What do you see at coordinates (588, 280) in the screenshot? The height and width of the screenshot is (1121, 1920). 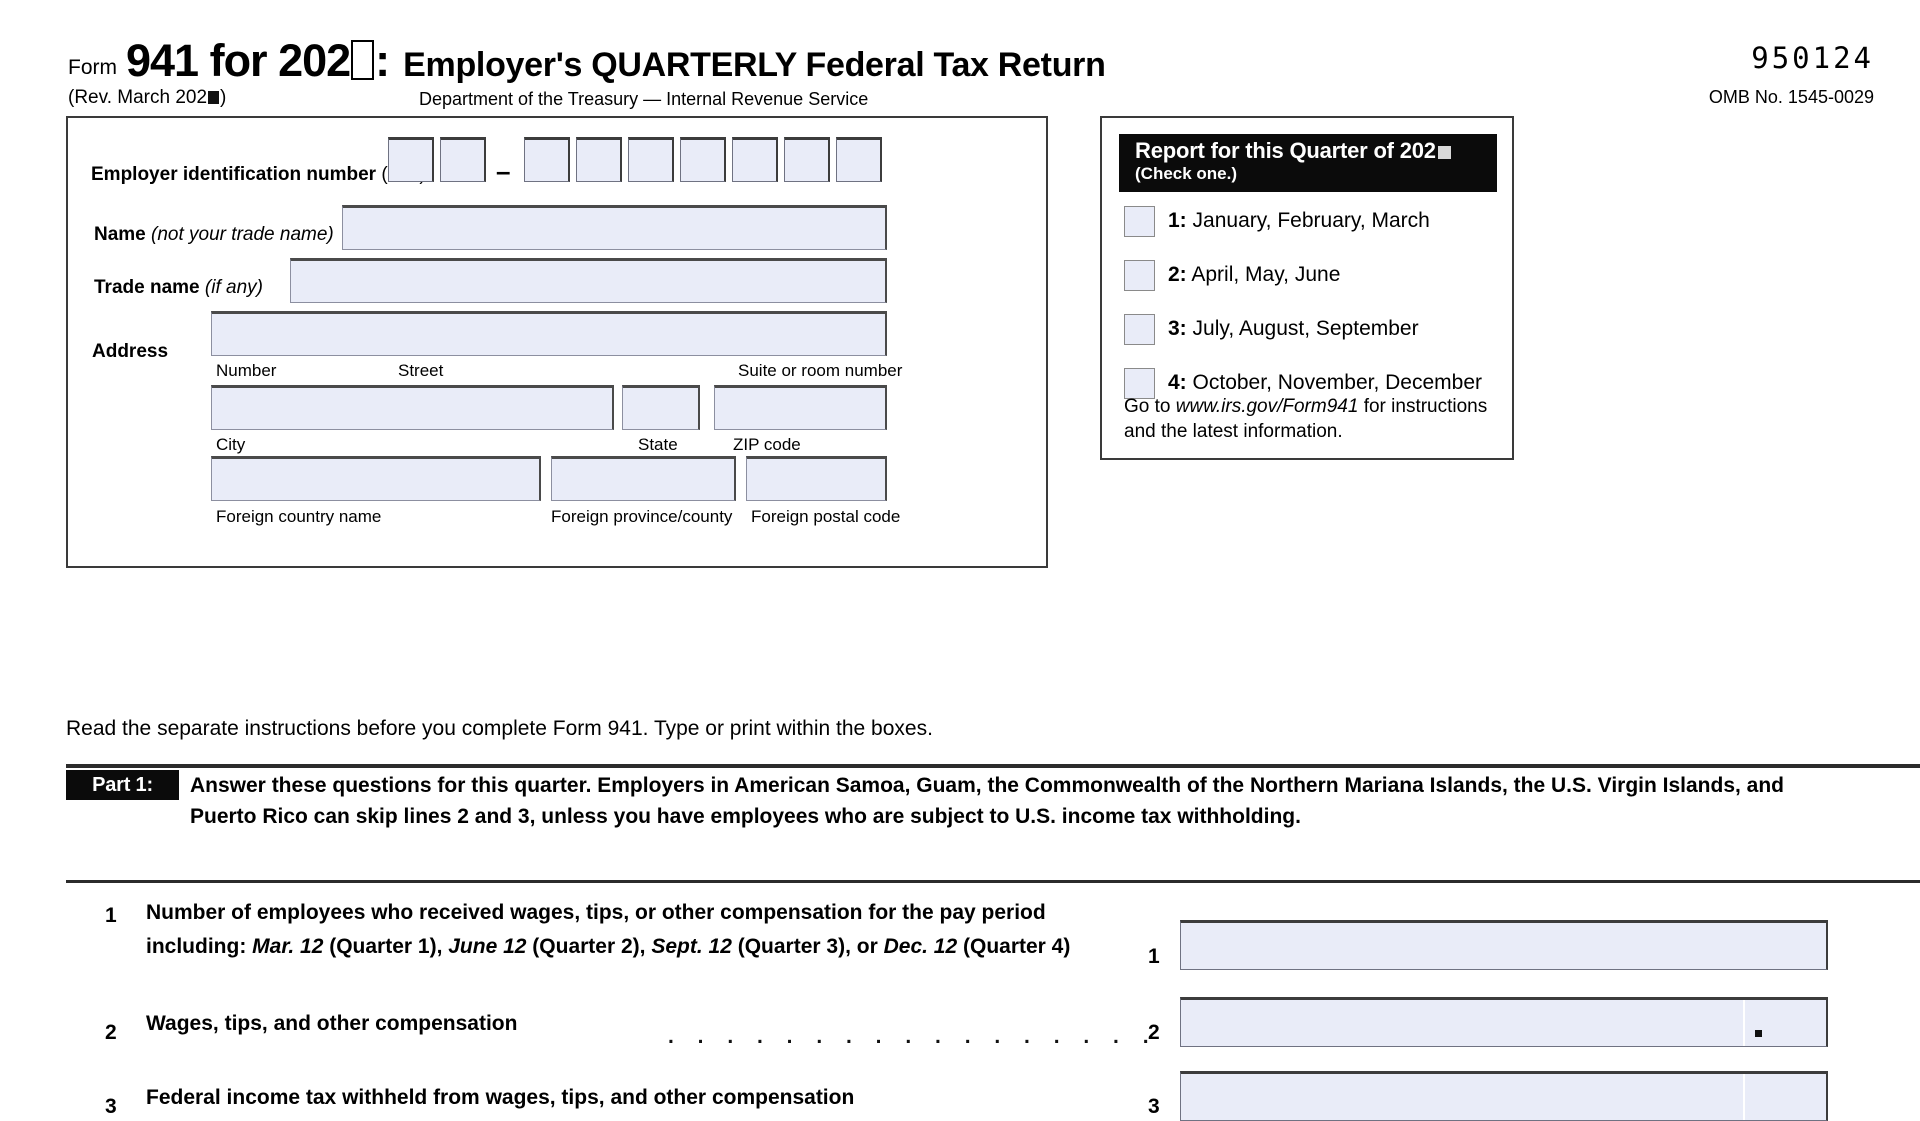 I see `trade-name-input` at bounding box center [588, 280].